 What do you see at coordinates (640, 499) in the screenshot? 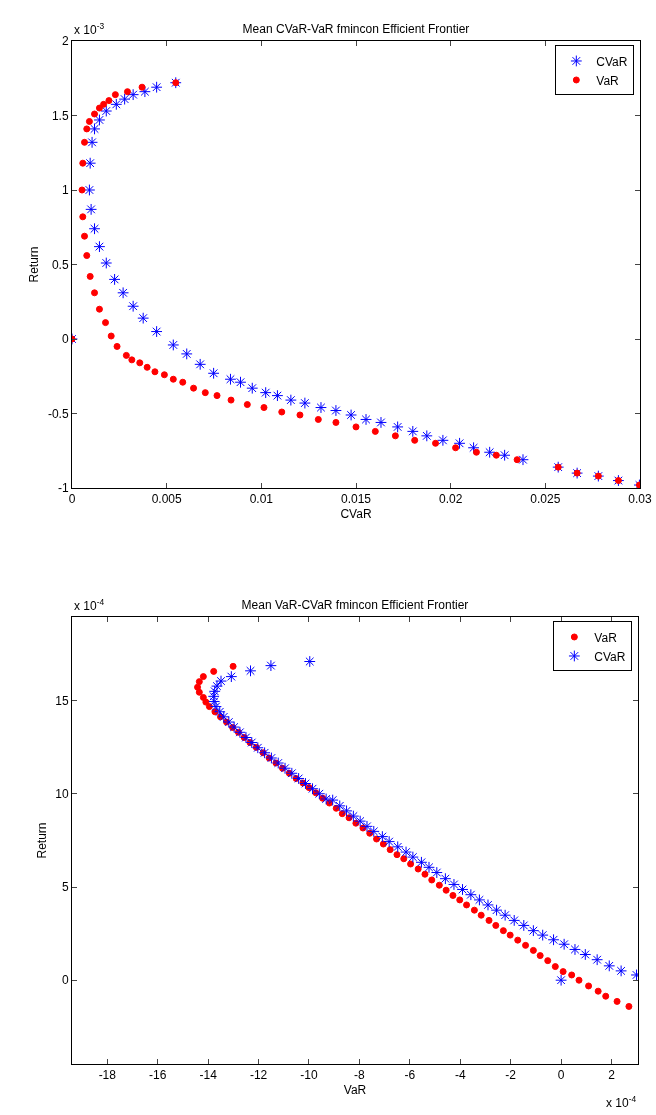
I see `x-tick-label: 0.03` at bounding box center [640, 499].